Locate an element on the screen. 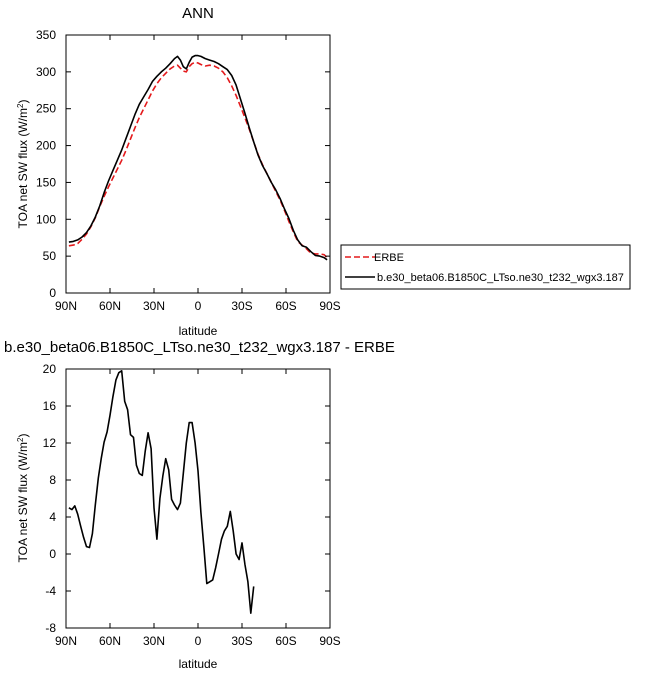 This screenshot has height=674, width=648. bottom-y-tick-label: 12 is located at coordinates (50, 443).